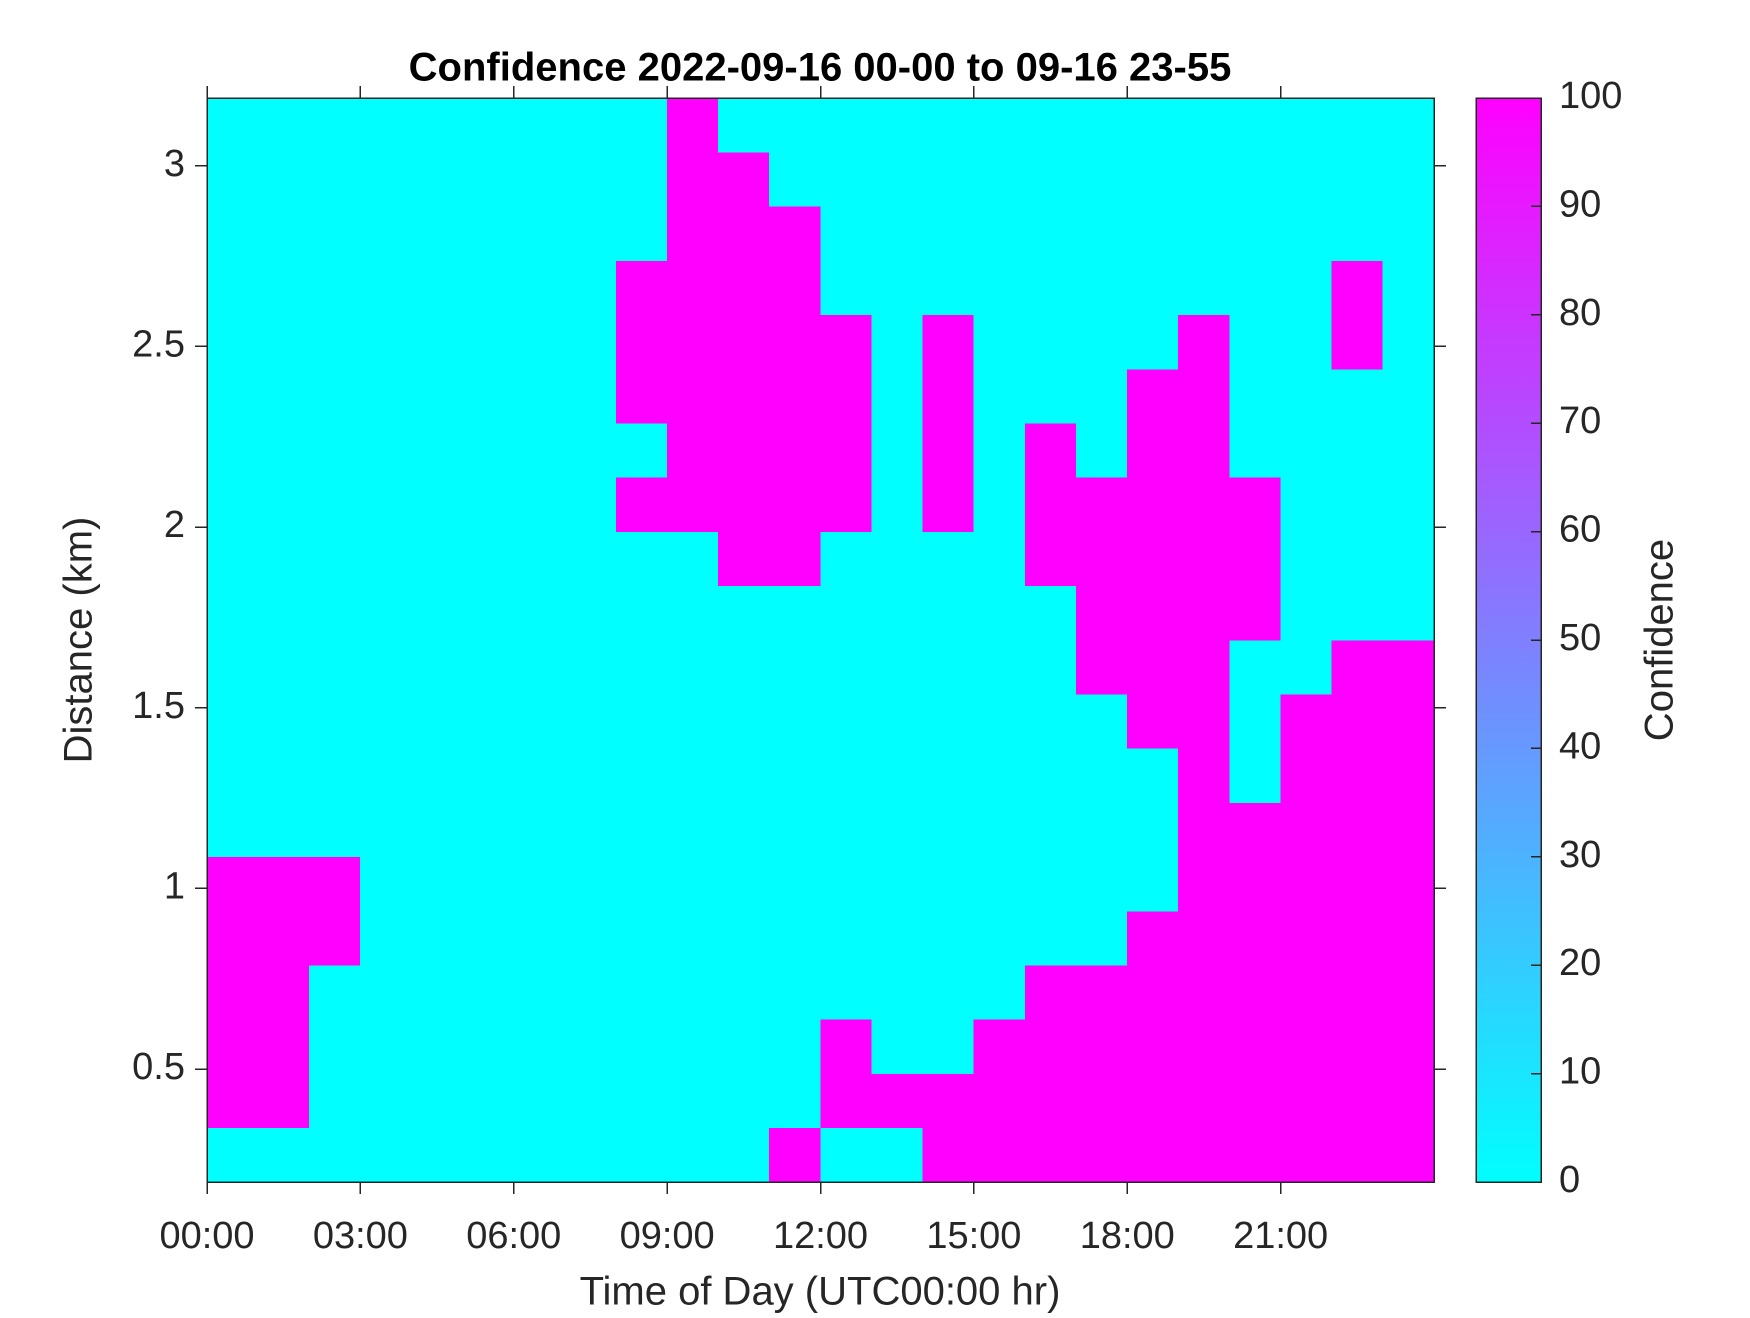 Image resolution: width=1750 pixels, height=1318 pixels. What do you see at coordinates (1660, 640) in the screenshot?
I see `colorbar-label: Confidence` at bounding box center [1660, 640].